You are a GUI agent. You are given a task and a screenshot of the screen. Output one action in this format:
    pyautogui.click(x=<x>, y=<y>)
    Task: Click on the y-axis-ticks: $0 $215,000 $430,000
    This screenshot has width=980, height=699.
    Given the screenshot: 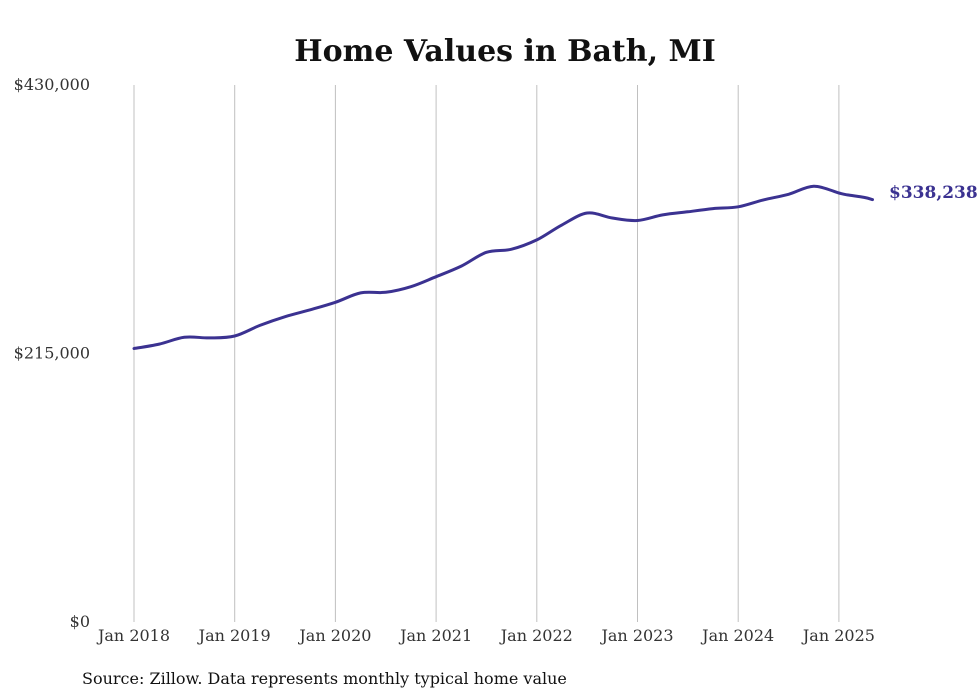 What is the action you would take?
    pyautogui.click(x=52, y=353)
    